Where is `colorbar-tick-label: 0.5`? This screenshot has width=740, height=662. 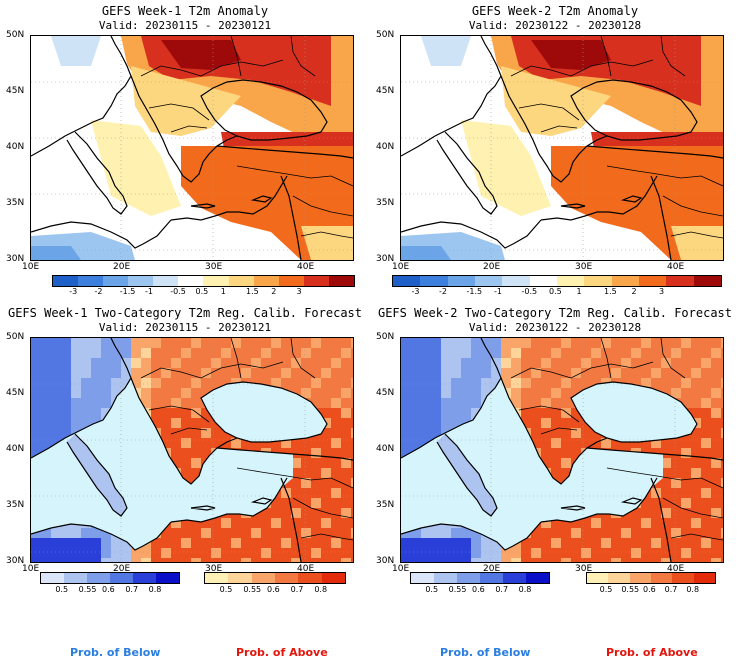
colorbar-tick-label: 0.5 is located at coordinates (555, 291).